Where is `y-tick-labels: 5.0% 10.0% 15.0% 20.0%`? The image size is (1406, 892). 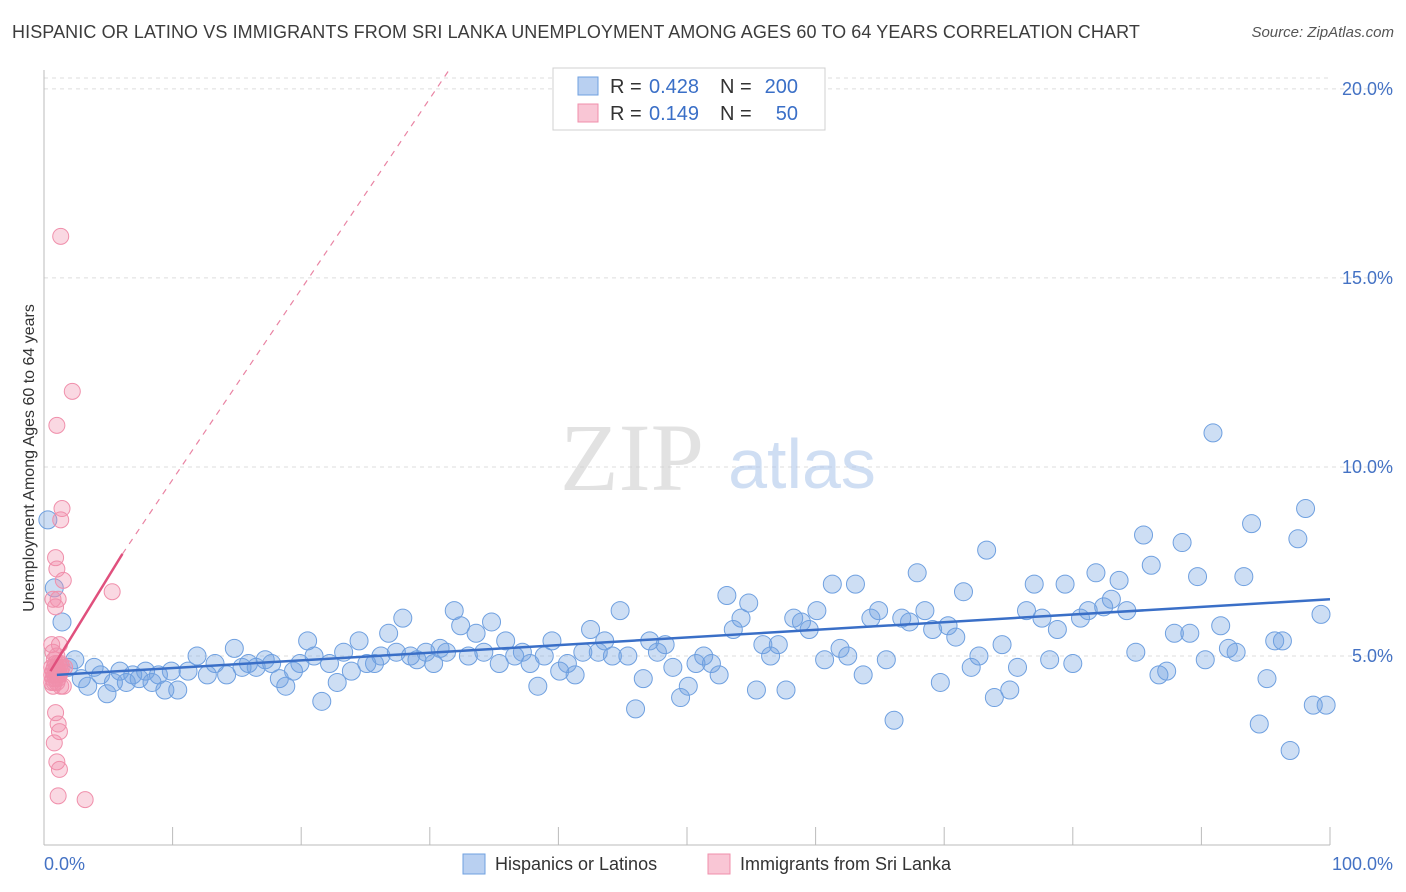 y-tick-labels: 5.0% 10.0% 15.0% 20.0% is located at coordinates (1367, 372).